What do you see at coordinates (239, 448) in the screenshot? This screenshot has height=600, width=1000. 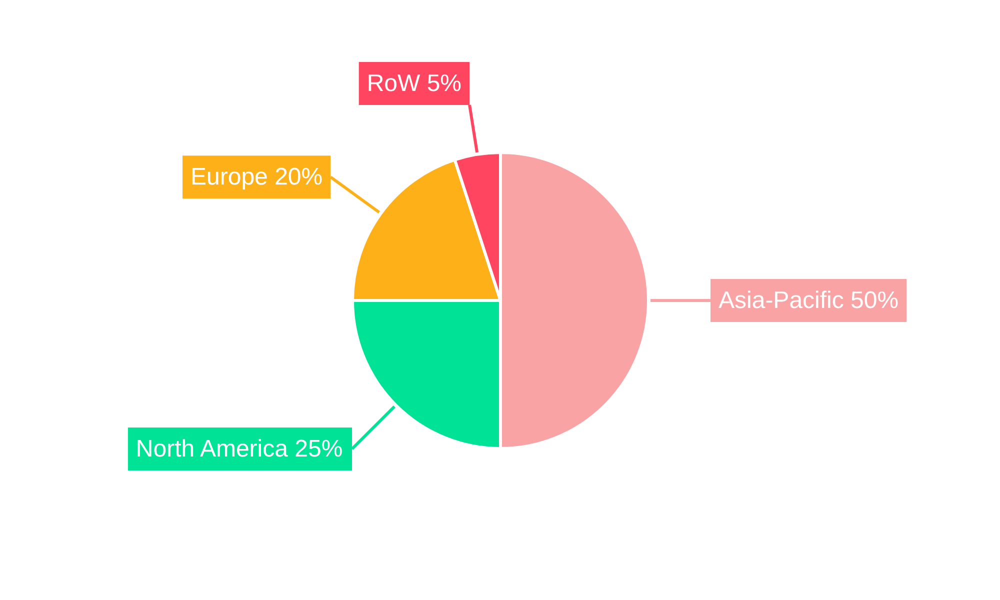 I see `slice-label: North America 25%` at bounding box center [239, 448].